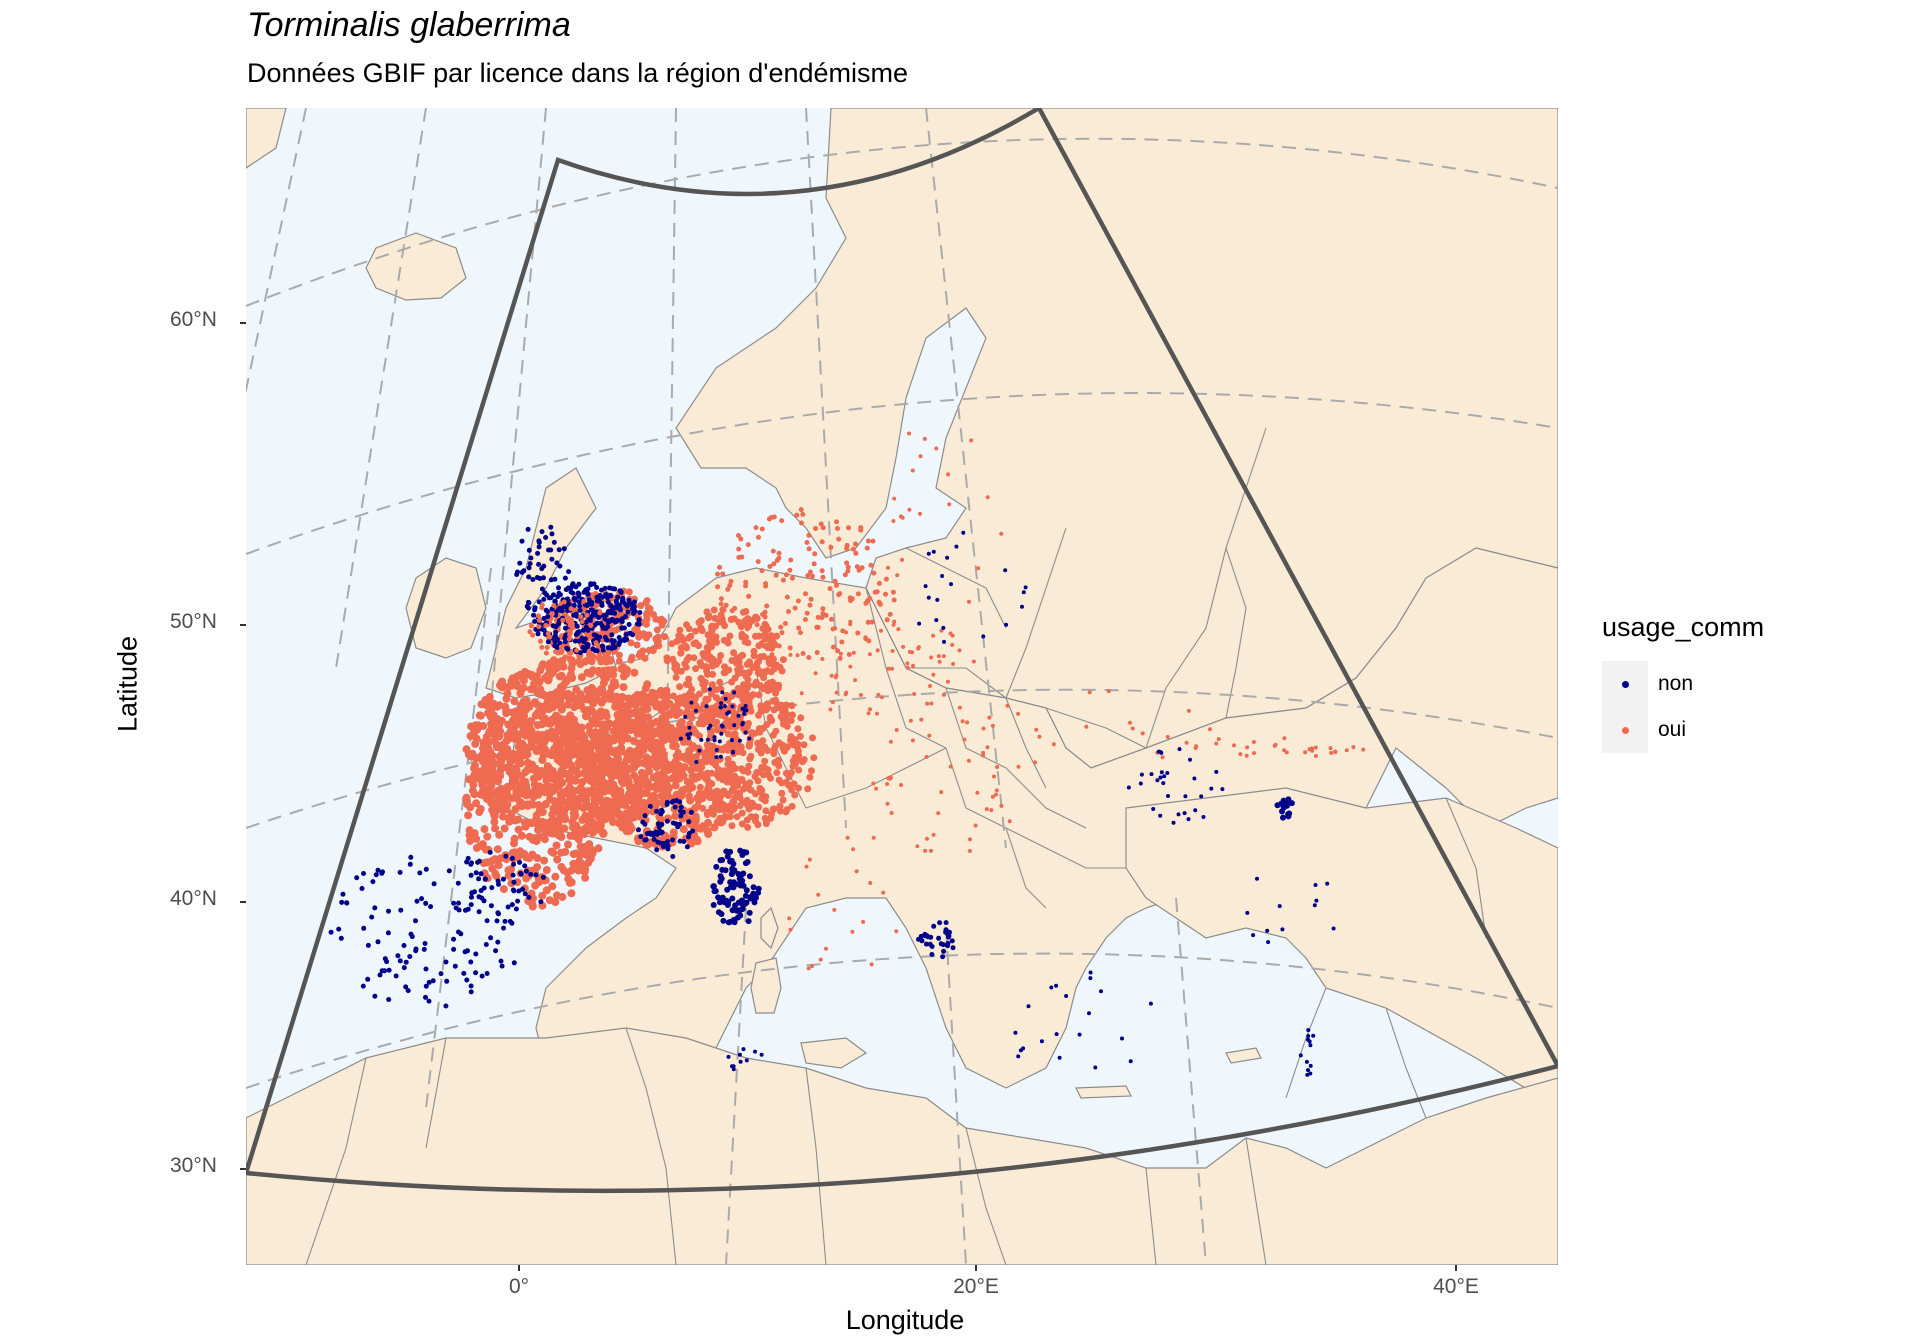  What do you see at coordinates (519, 1268) in the screenshot?
I see `x-tick-mark` at bounding box center [519, 1268].